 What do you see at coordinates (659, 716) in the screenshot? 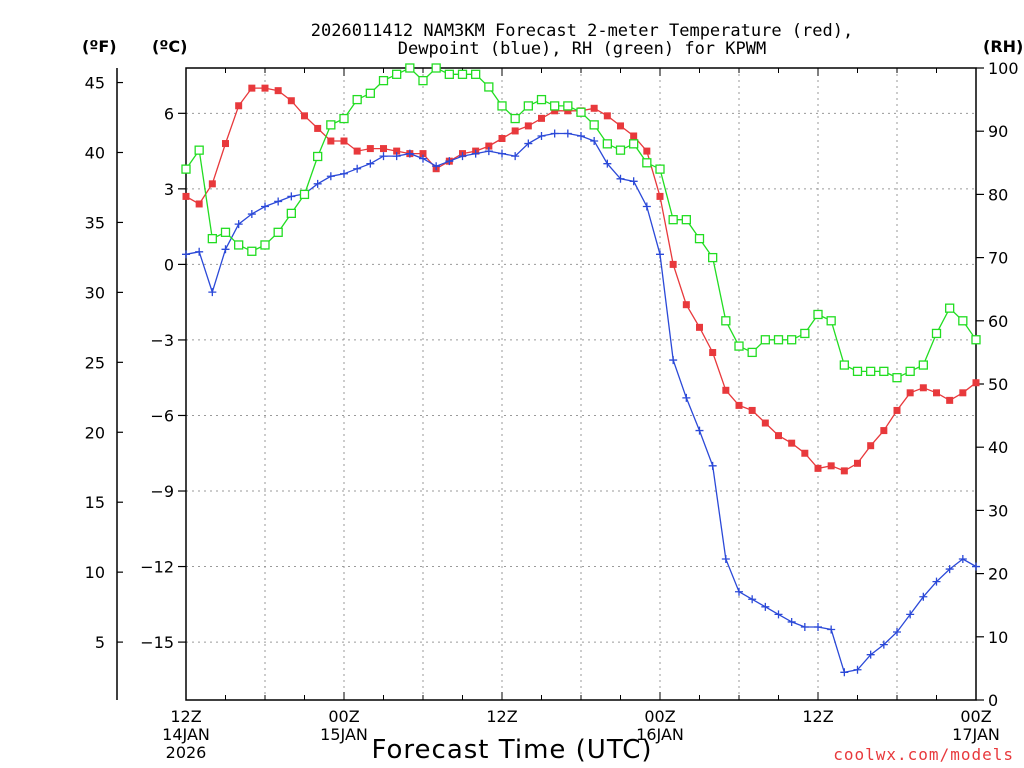
I see `x-tick-label: 00Z` at bounding box center [659, 716].